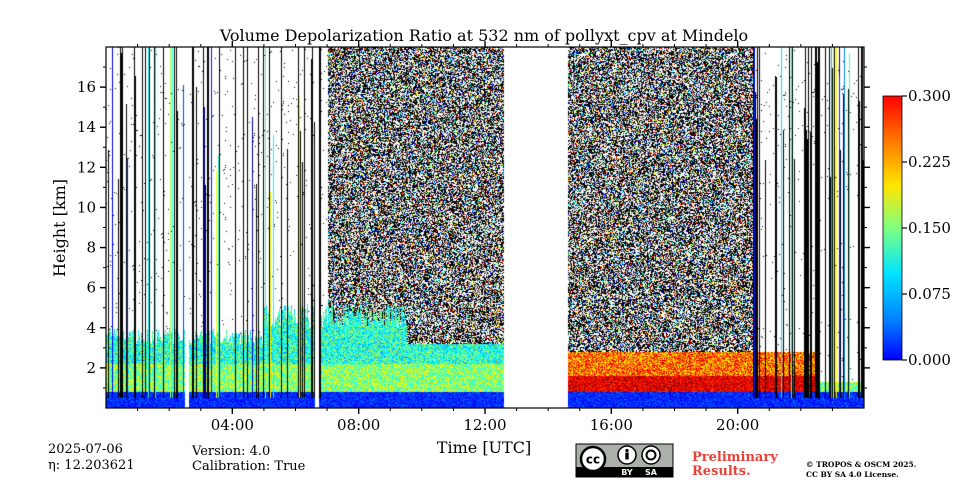 The width and height of the screenshot is (960, 480). Describe the element at coordinates (232, 425) in the screenshot. I see `x-tick-label: 04:00` at that location.